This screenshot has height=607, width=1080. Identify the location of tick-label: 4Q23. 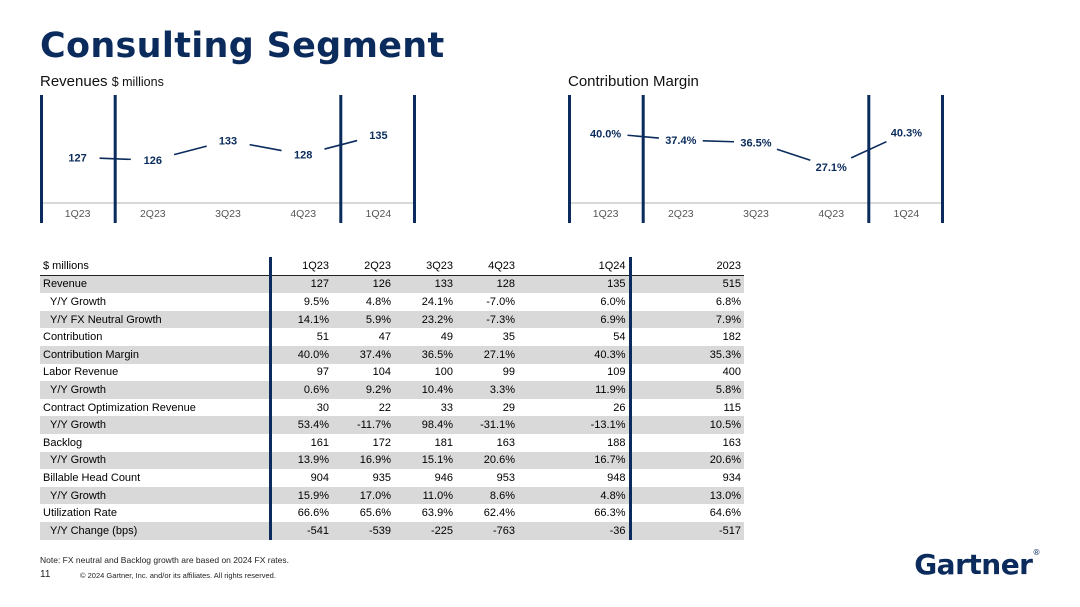
(831, 214).